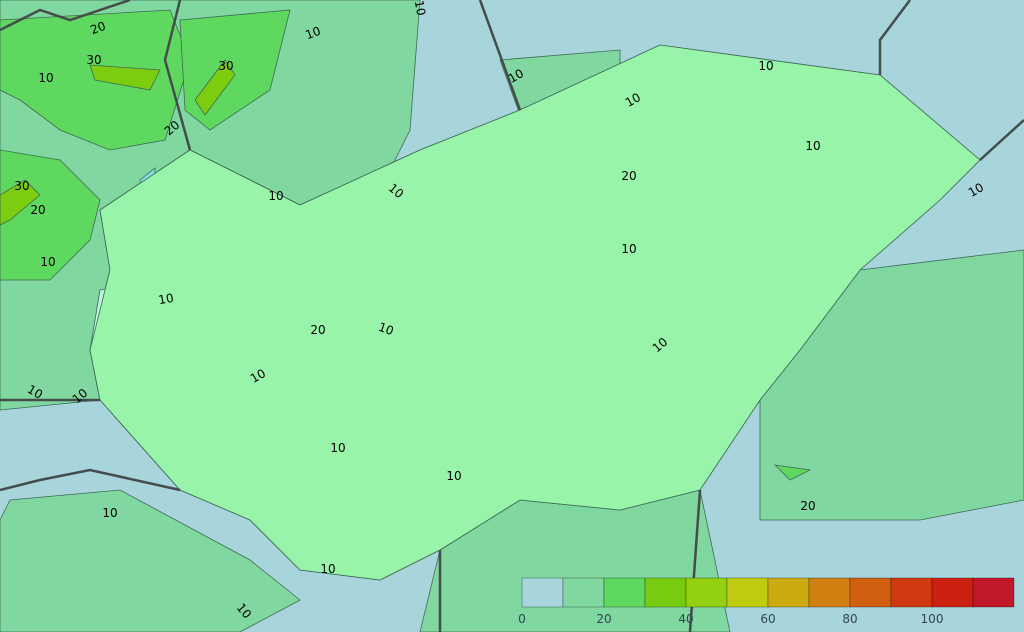  Describe the element at coordinates (932, 619) in the screenshot. I see `legend-tick: 100` at that location.